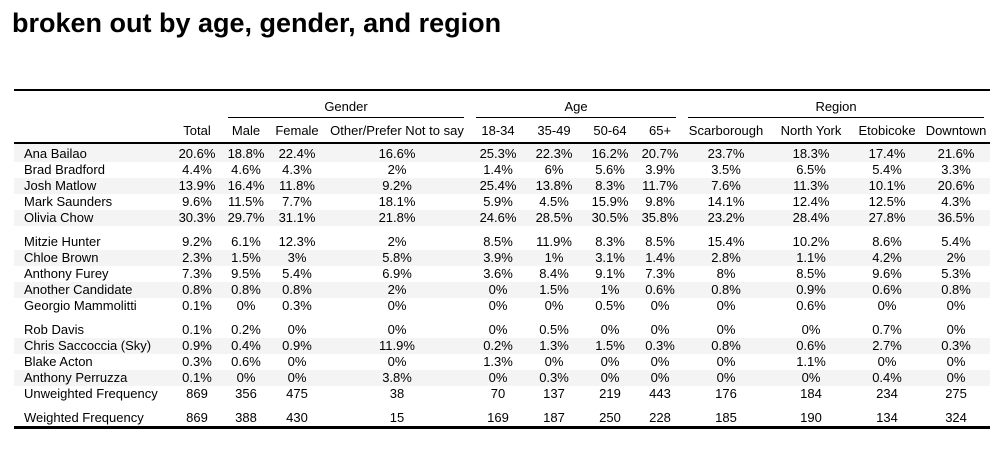 The height and width of the screenshot is (468, 1001). I want to click on cell-value: 1.1%, so click(811, 258).